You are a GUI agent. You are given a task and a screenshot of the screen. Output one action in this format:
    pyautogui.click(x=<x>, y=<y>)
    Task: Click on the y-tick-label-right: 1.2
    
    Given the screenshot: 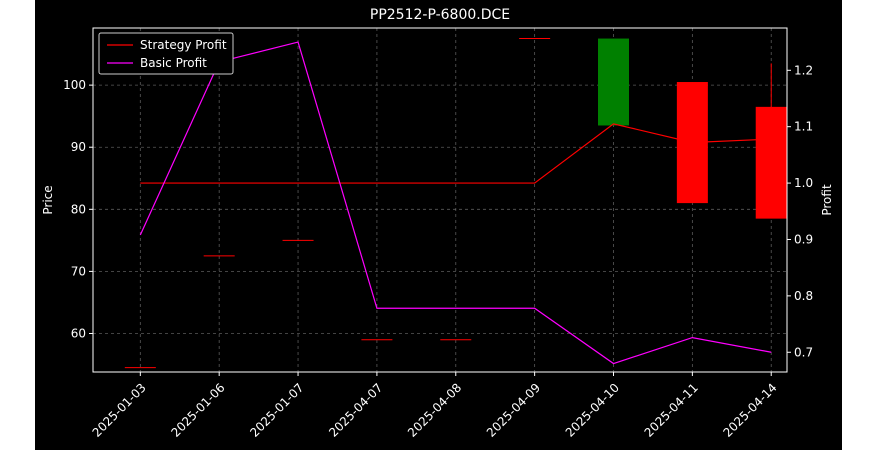 What is the action you would take?
    pyautogui.click(x=803, y=70)
    